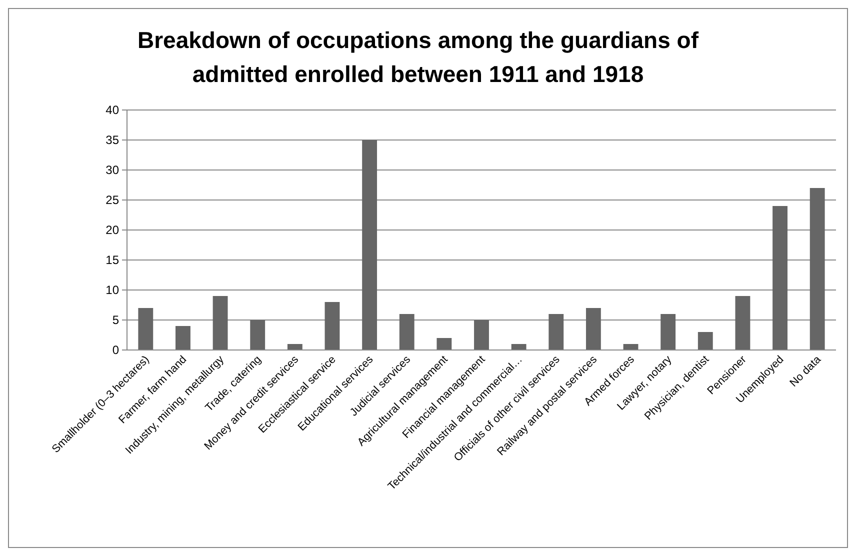 This screenshot has width=856, height=558. I want to click on y-tick-label: 30, so click(113, 170).